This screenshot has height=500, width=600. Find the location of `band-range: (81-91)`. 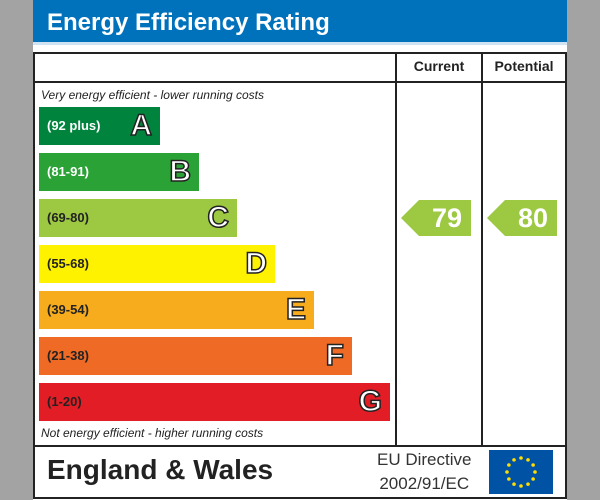

band-range: (81-91) is located at coordinates (68, 171).